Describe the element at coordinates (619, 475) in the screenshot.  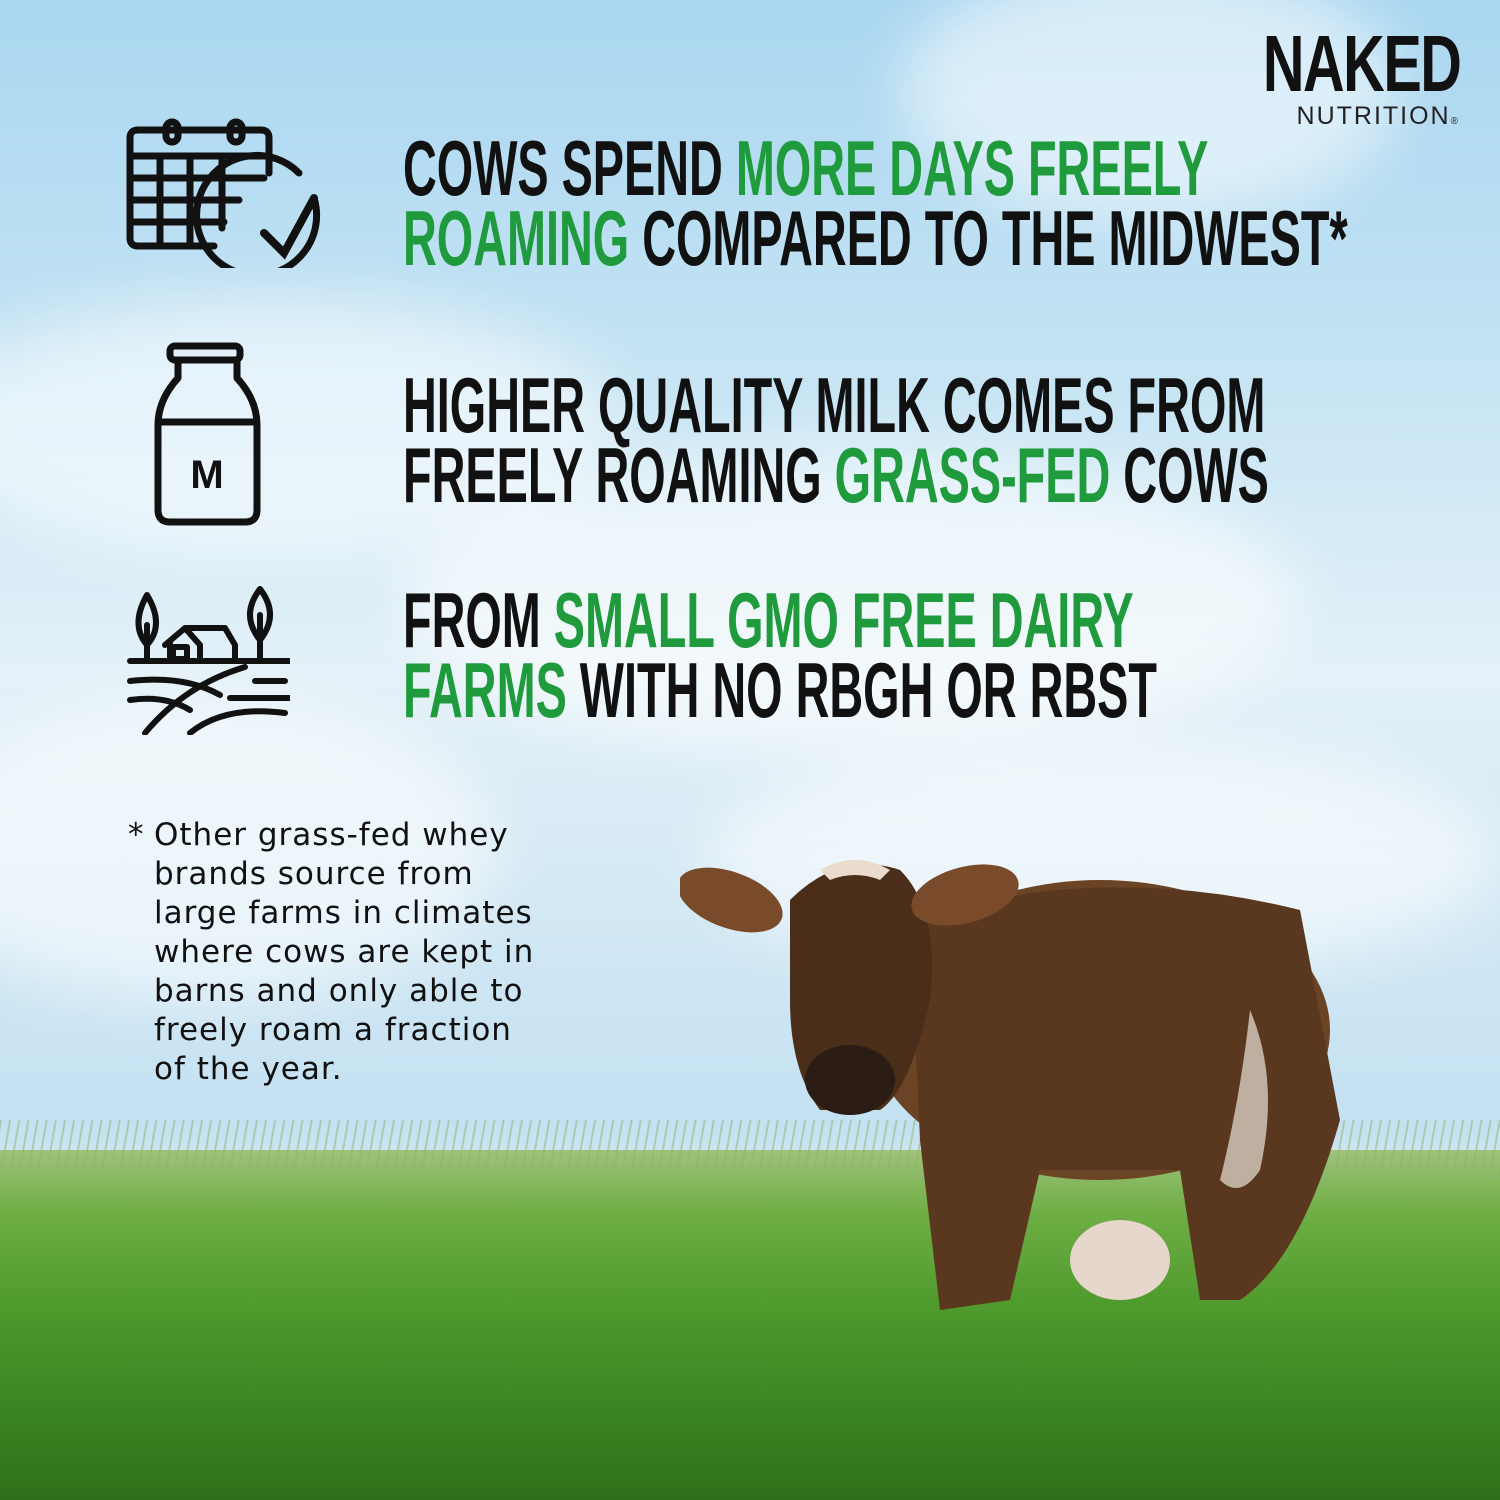
I see `headline-text: FREELY ROAMING` at that location.